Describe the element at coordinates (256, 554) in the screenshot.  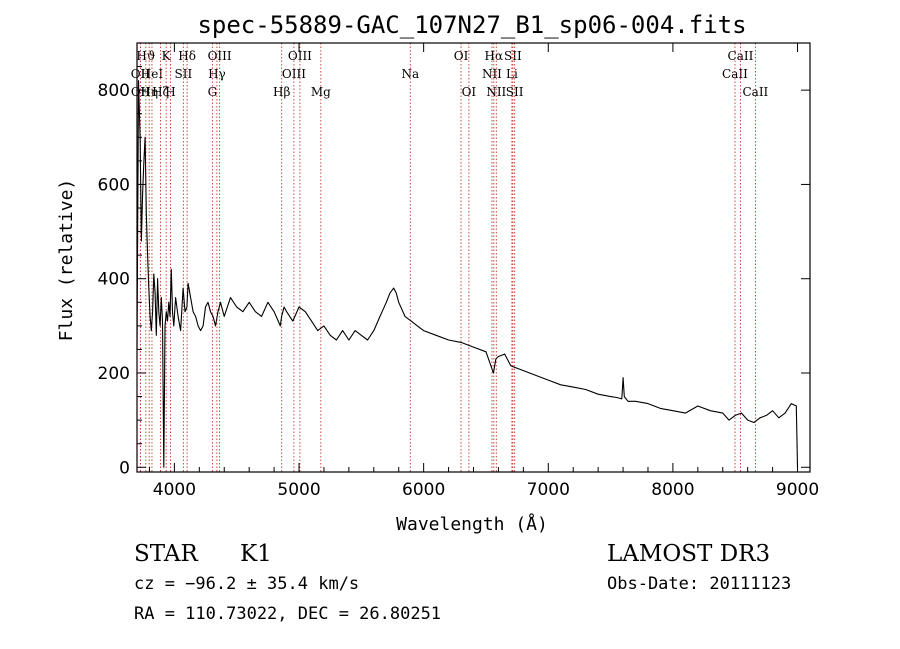
I see `object-subclass: K1` at that location.